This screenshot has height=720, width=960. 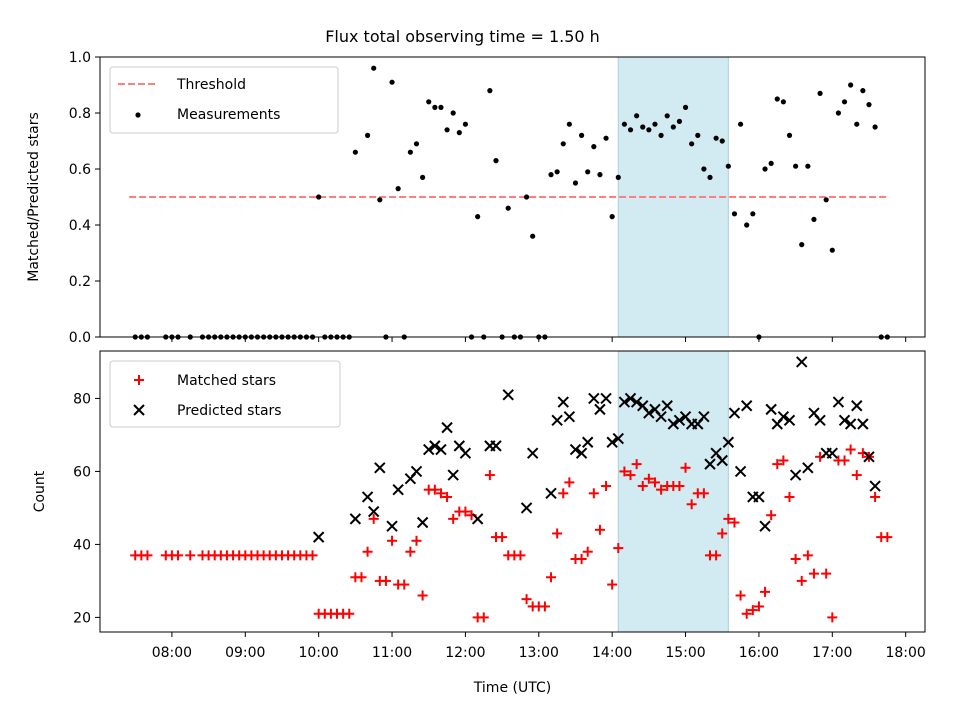 I want to click on x-tick-label: 17:00, so click(x=832, y=653).